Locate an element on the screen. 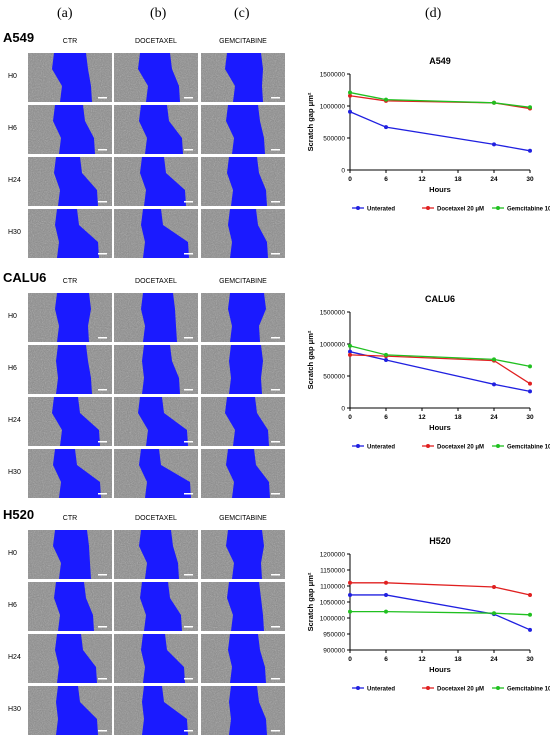  panel-letter-b: (b) is located at coordinates (158, 13).